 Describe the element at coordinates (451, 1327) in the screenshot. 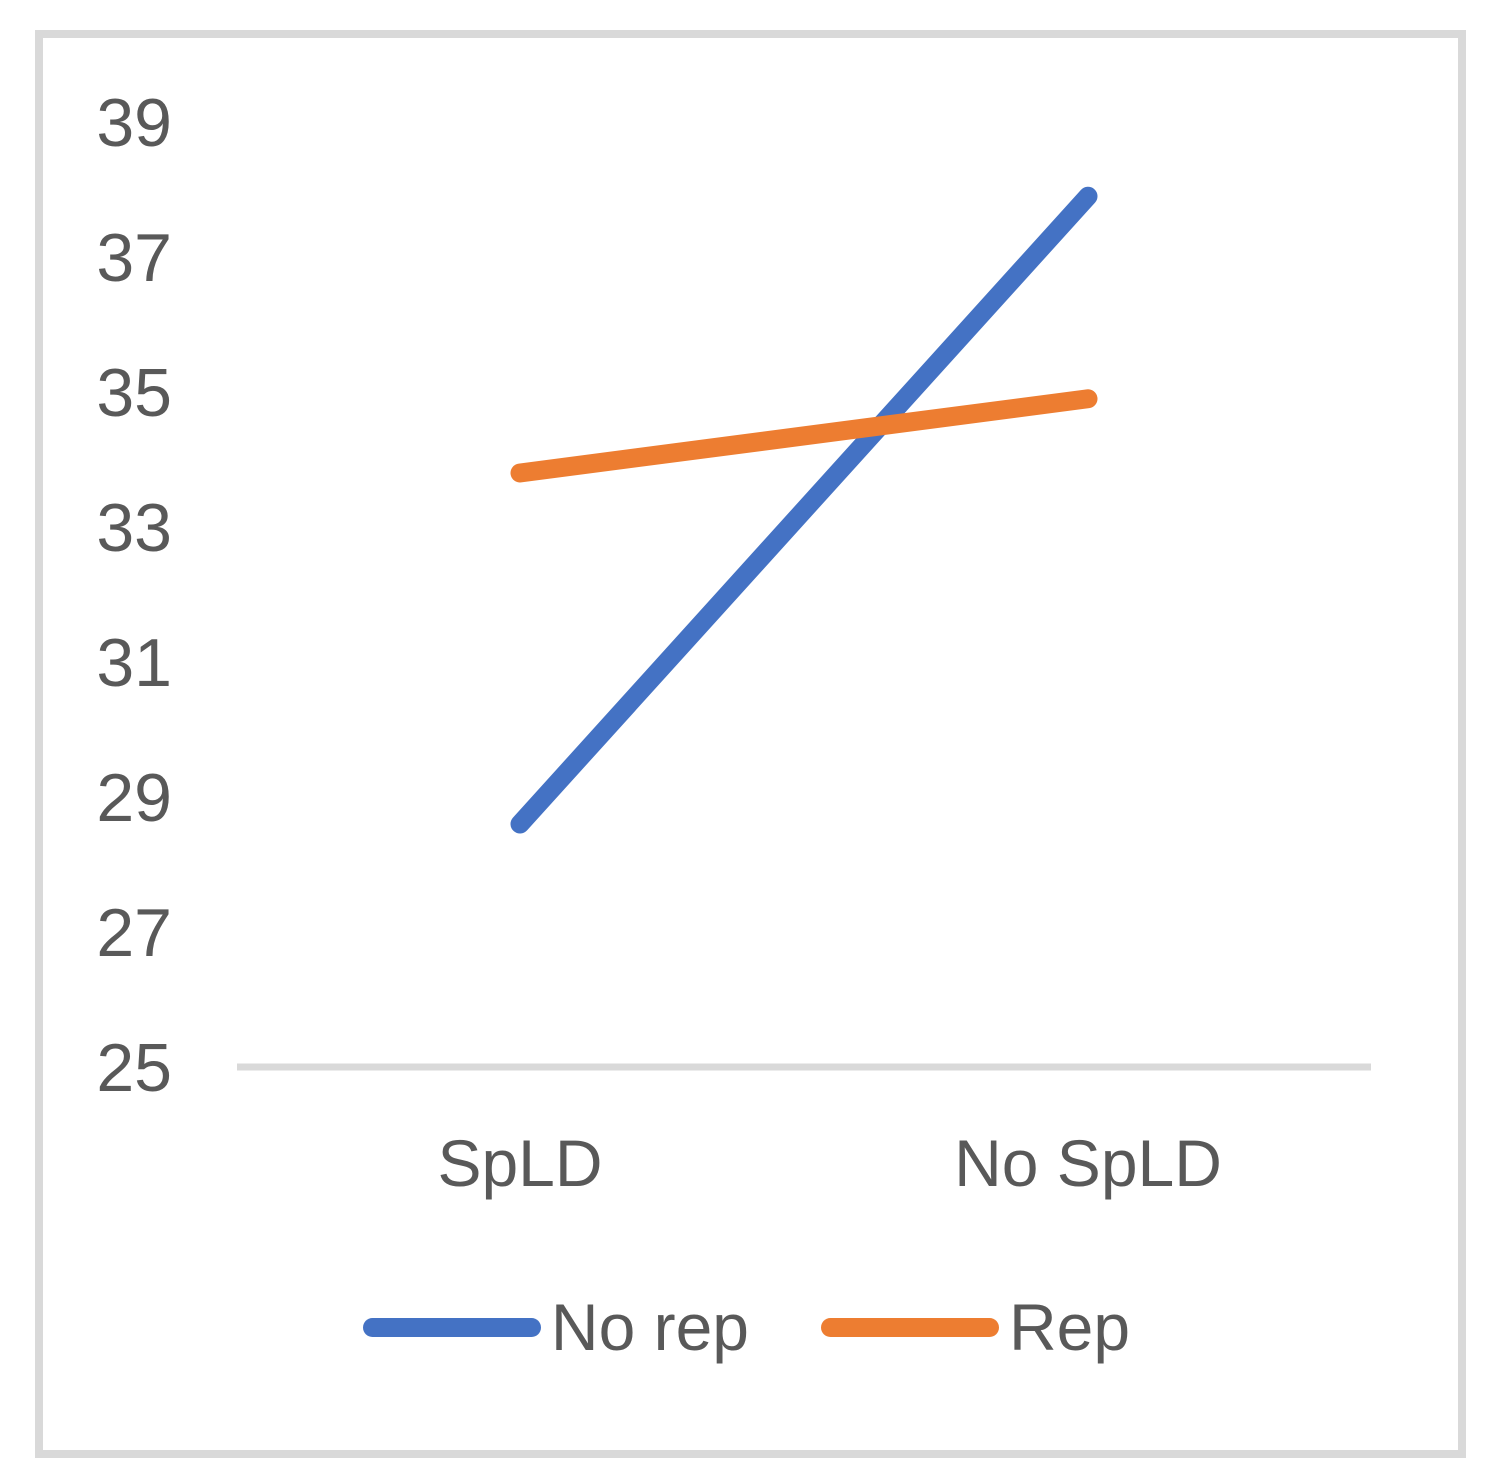

I see `no-rep-line-swatch-icon` at that location.